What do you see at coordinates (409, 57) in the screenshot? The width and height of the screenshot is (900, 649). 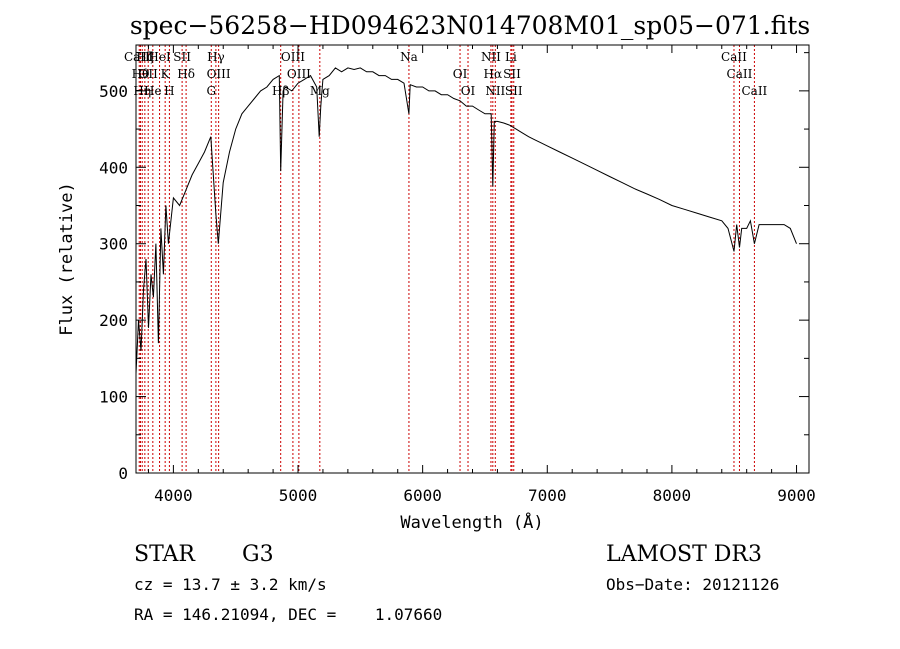 I see `line-marker-label: Na` at bounding box center [409, 57].